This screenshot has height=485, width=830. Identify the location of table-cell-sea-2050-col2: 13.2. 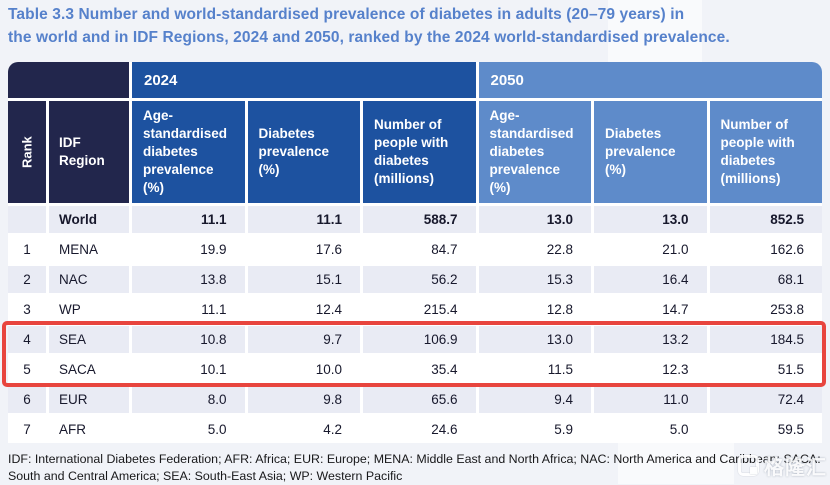
(650, 339).